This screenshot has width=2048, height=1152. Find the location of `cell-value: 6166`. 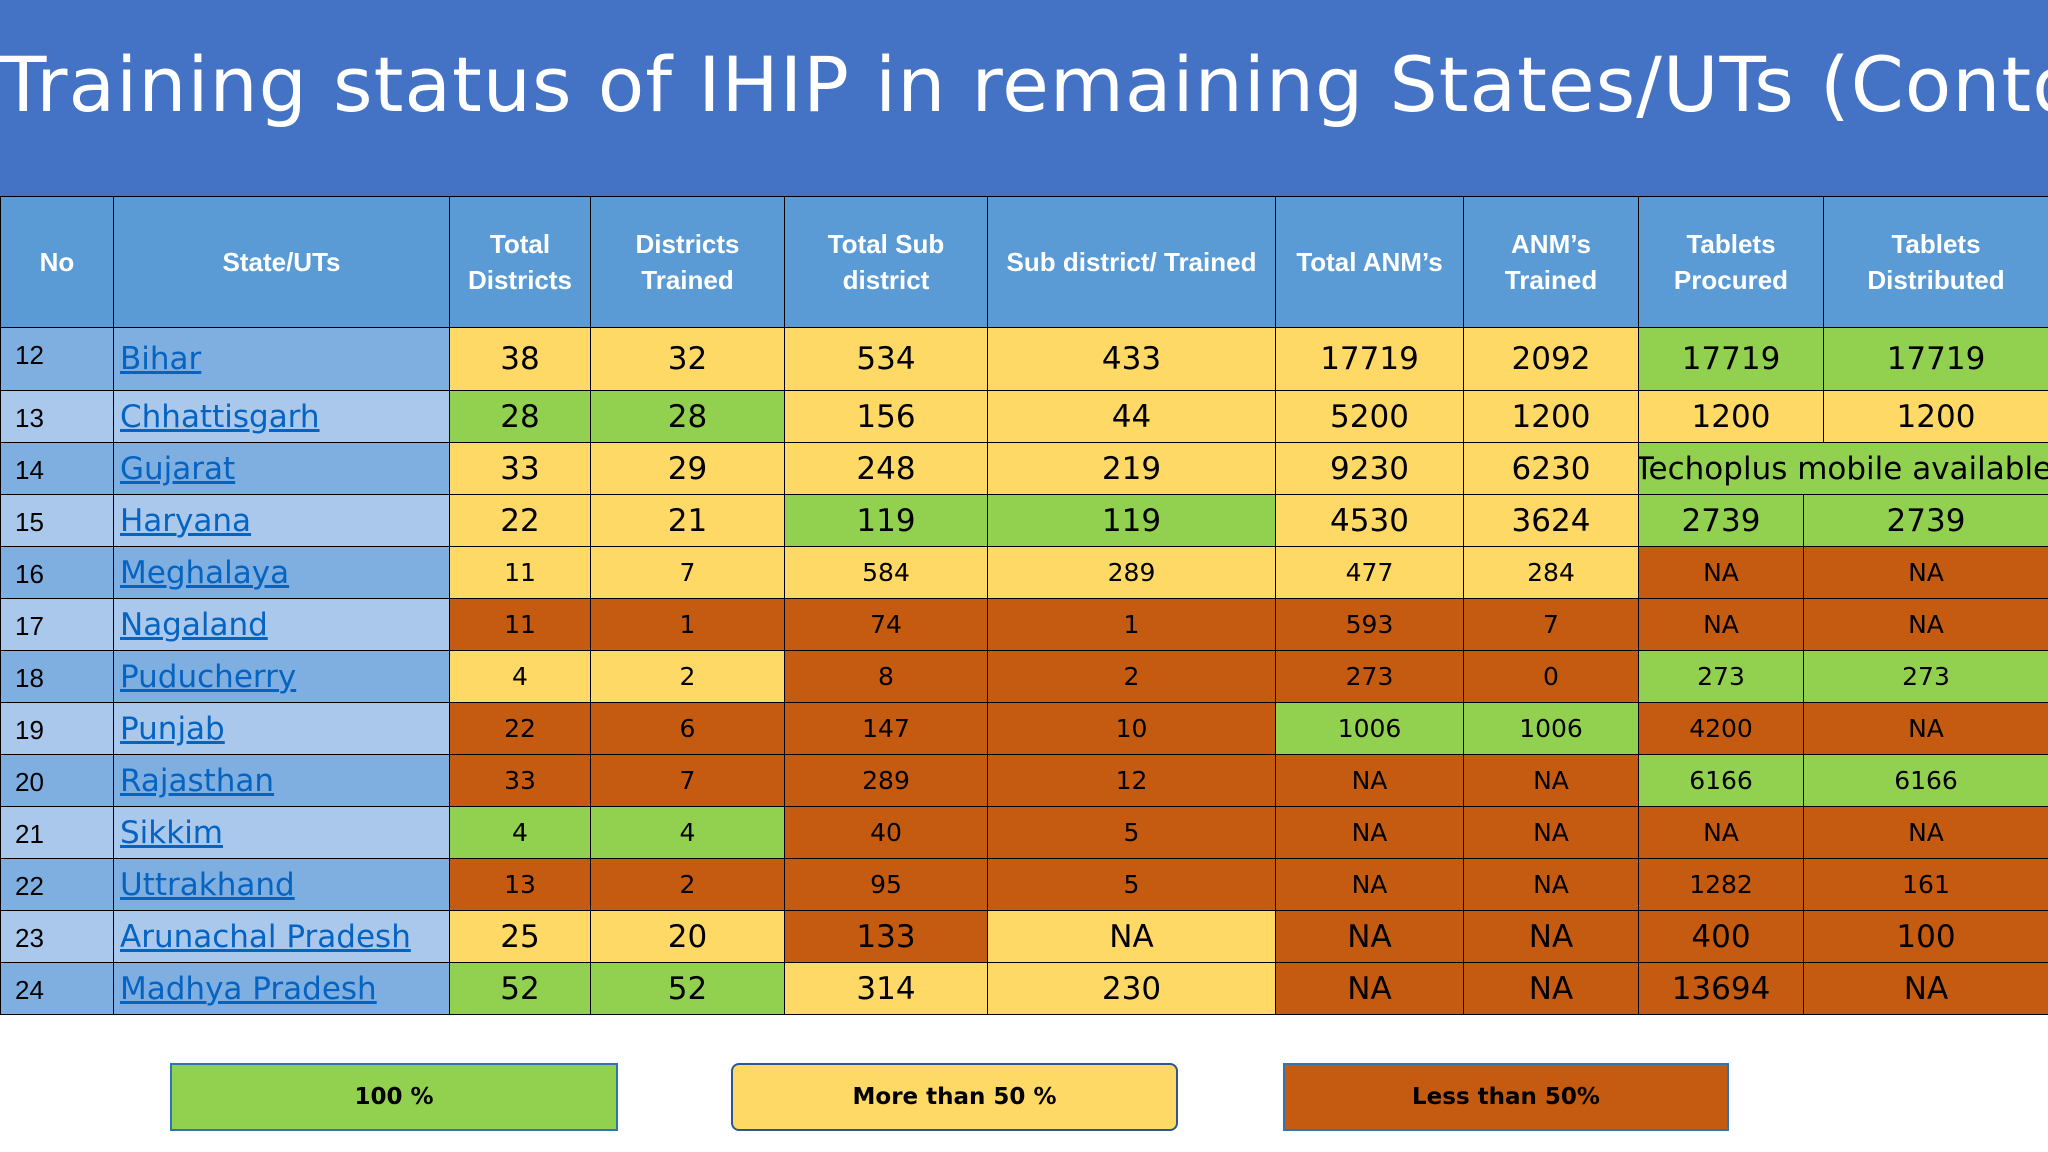

cell-value: 6166 is located at coordinates (1721, 780).